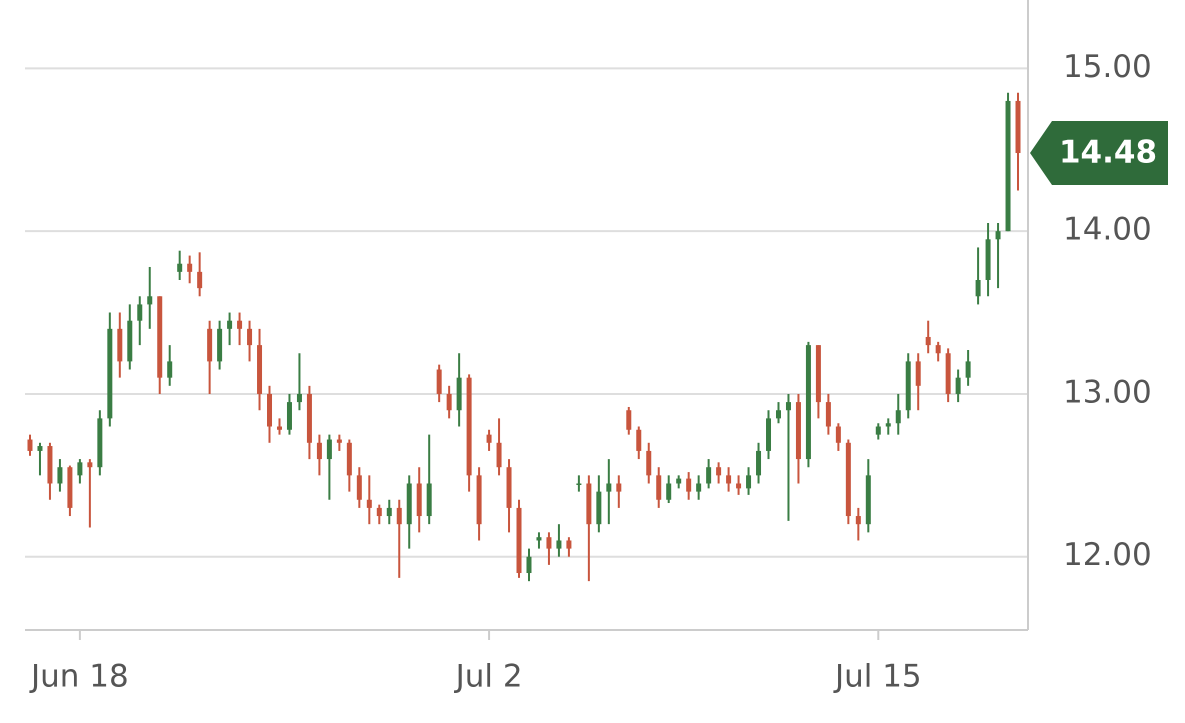 The height and width of the screenshot is (723, 1185). I want to click on last-price-label: 14.48, so click(1108, 153).